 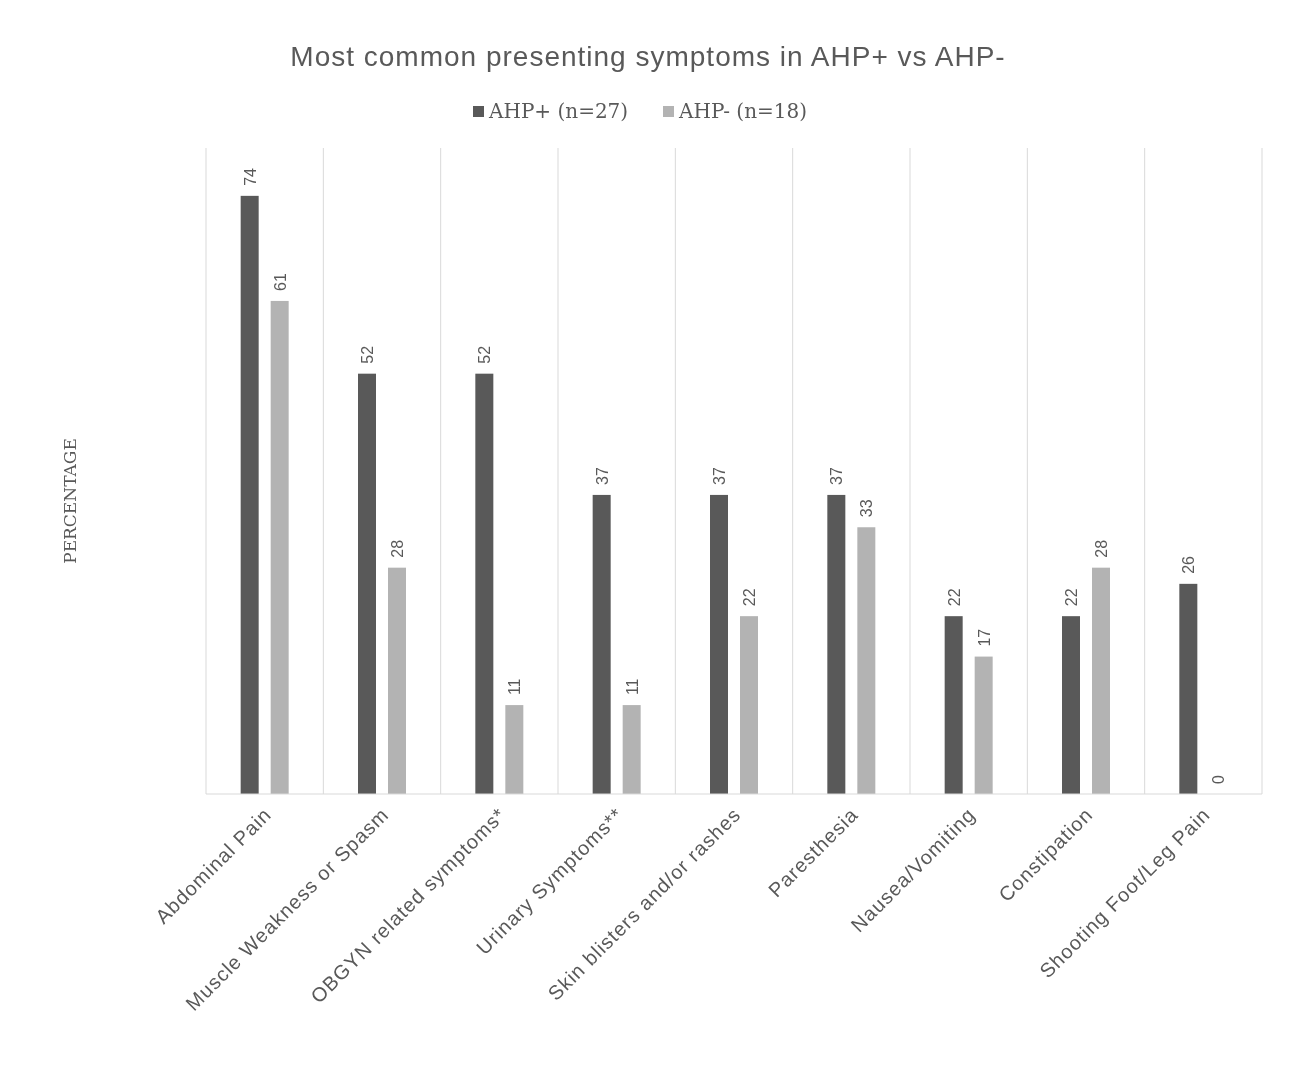 I want to click on data-label: 0, so click(x=1219, y=779).